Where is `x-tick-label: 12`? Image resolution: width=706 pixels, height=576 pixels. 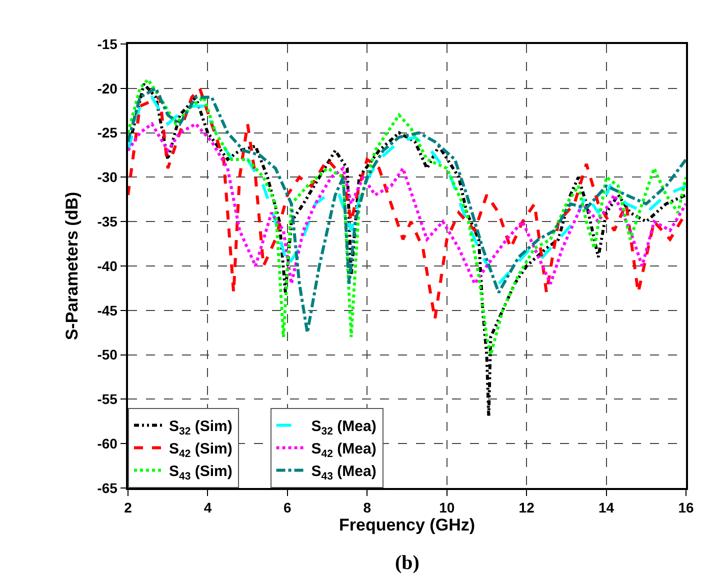
x-tick-label: 12 is located at coordinates (526, 508).